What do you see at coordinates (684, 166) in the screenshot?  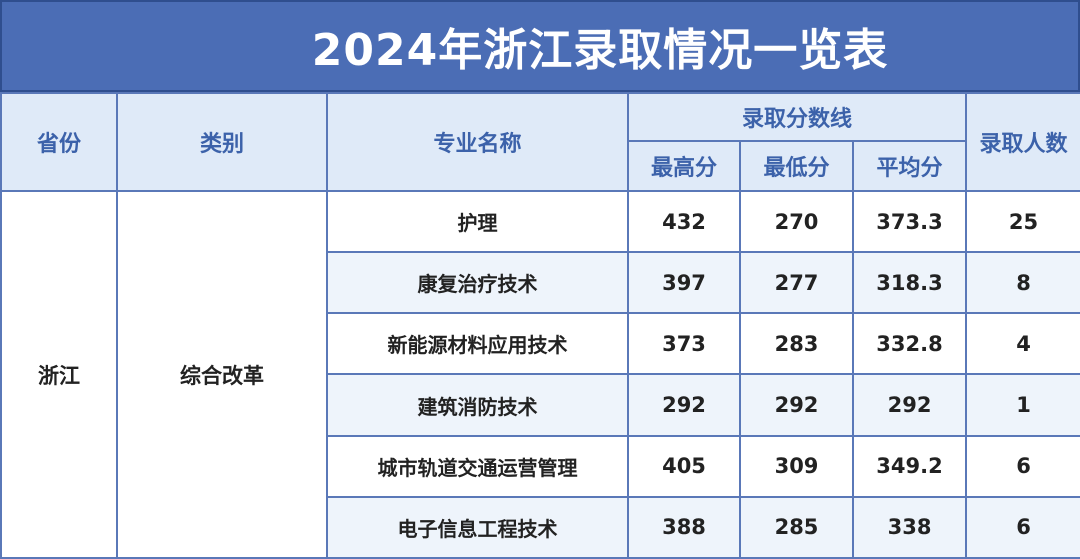 I see `header-max: 最高分` at bounding box center [684, 166].